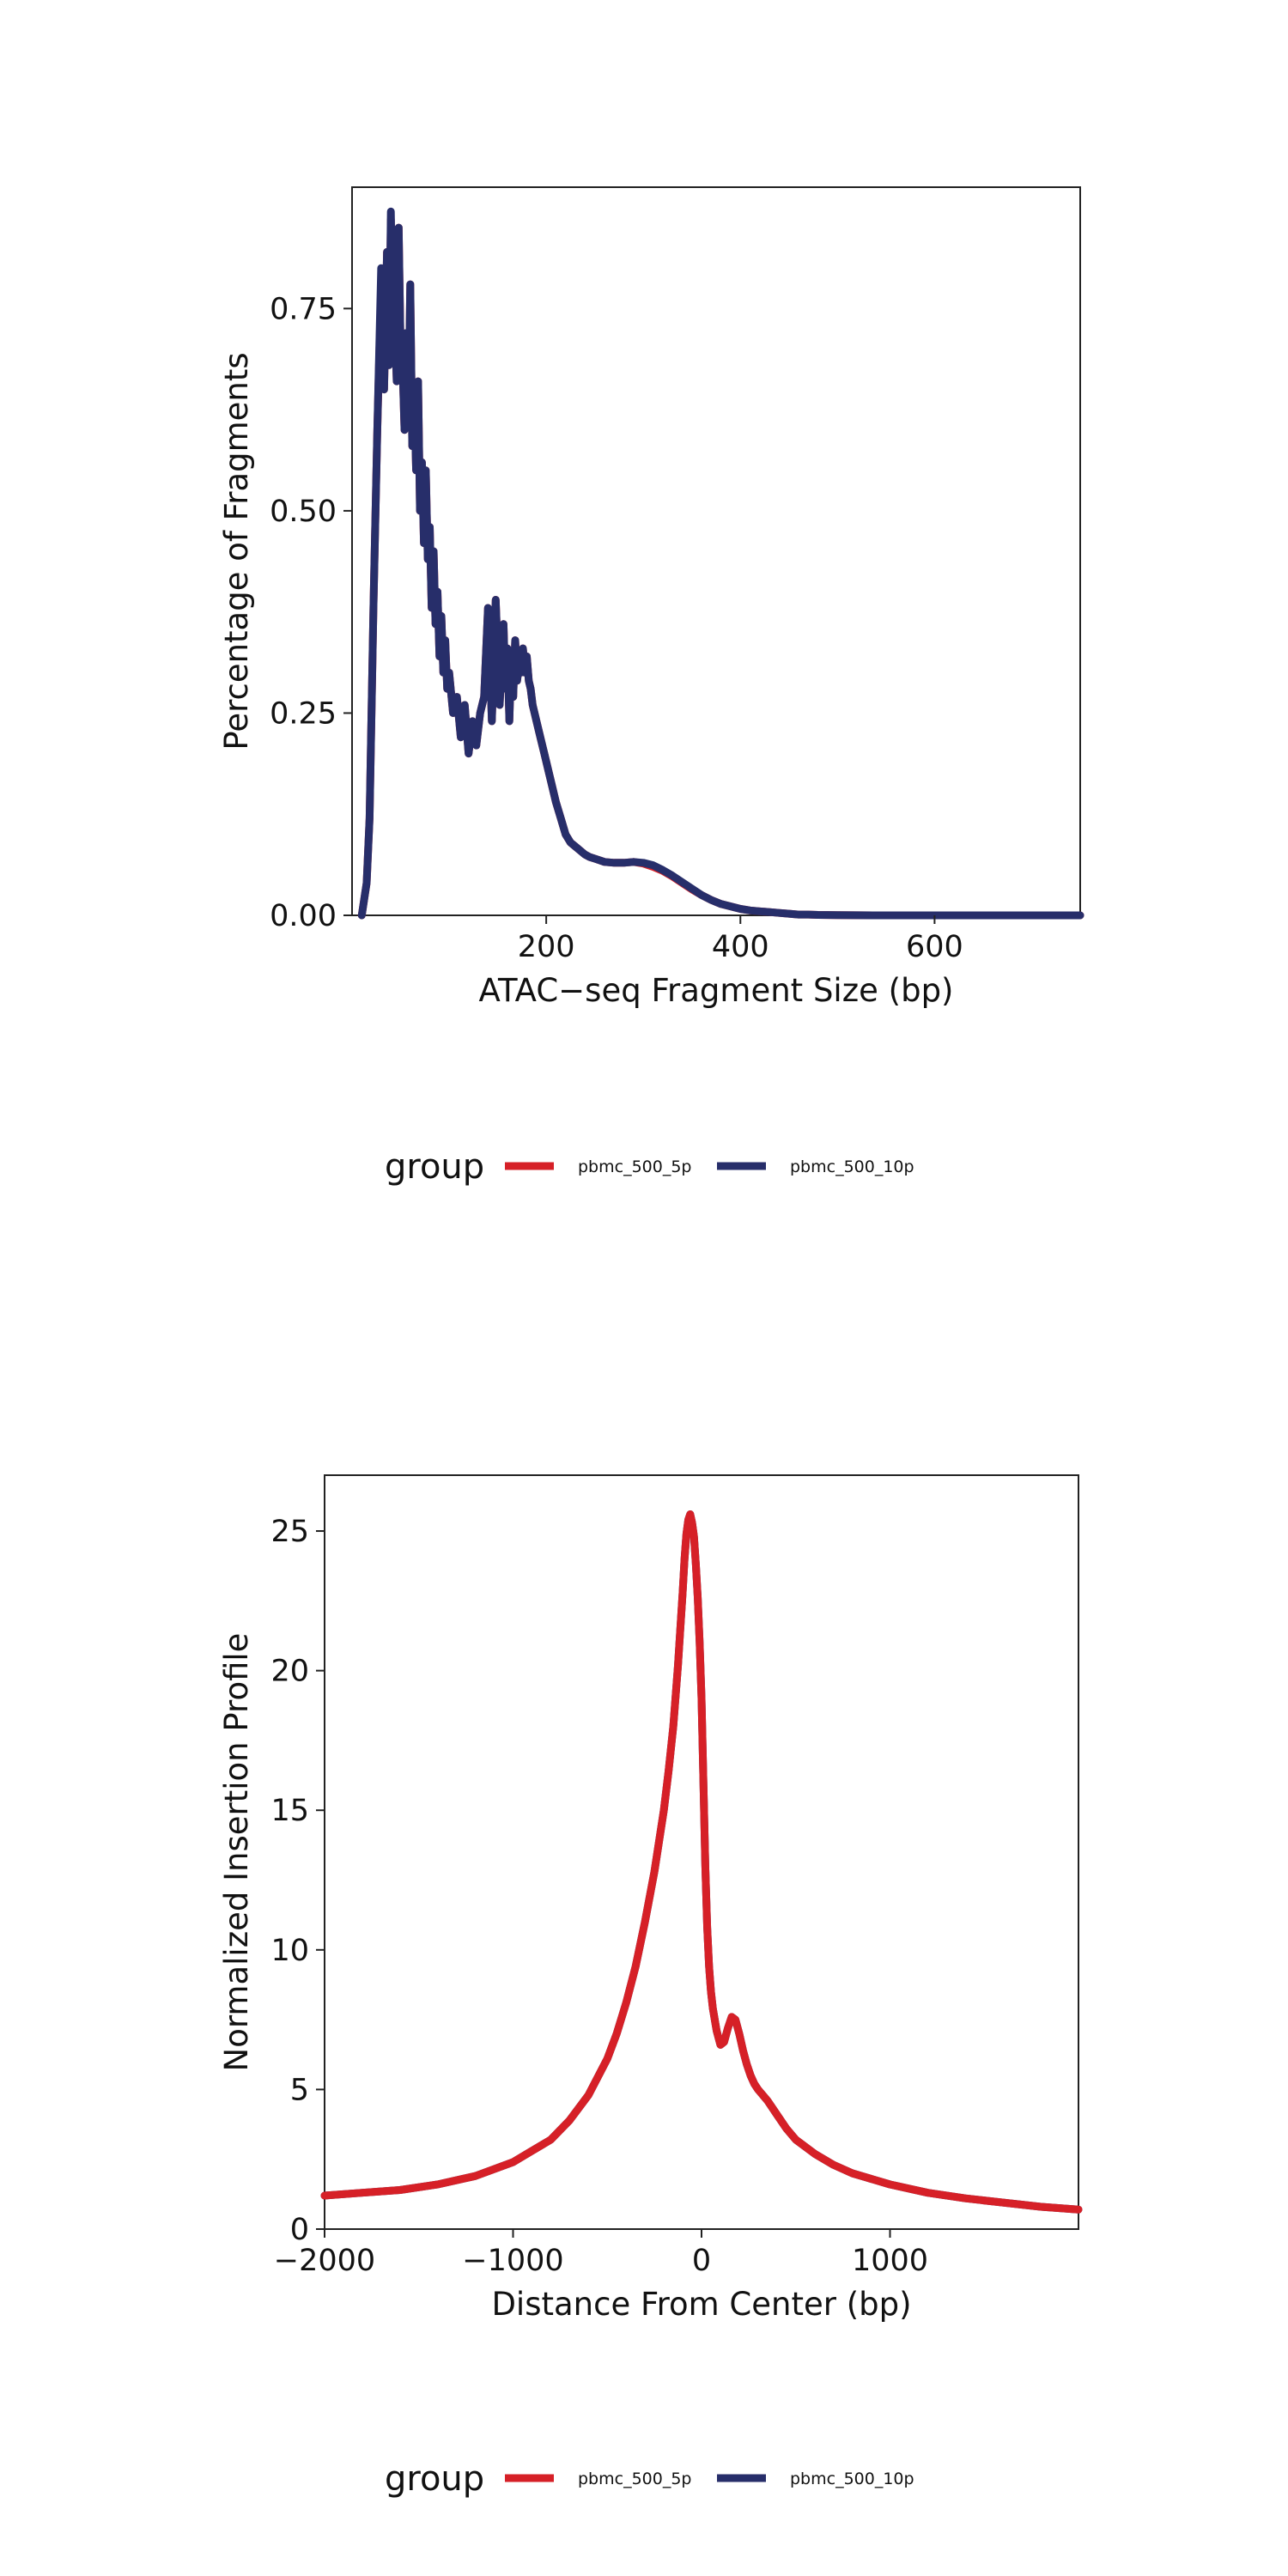 The image size is (1288, 2576). Describe the element at coordinates (303, 512) in the screenshot. I see `y-tick-label: 0.50` at that location.